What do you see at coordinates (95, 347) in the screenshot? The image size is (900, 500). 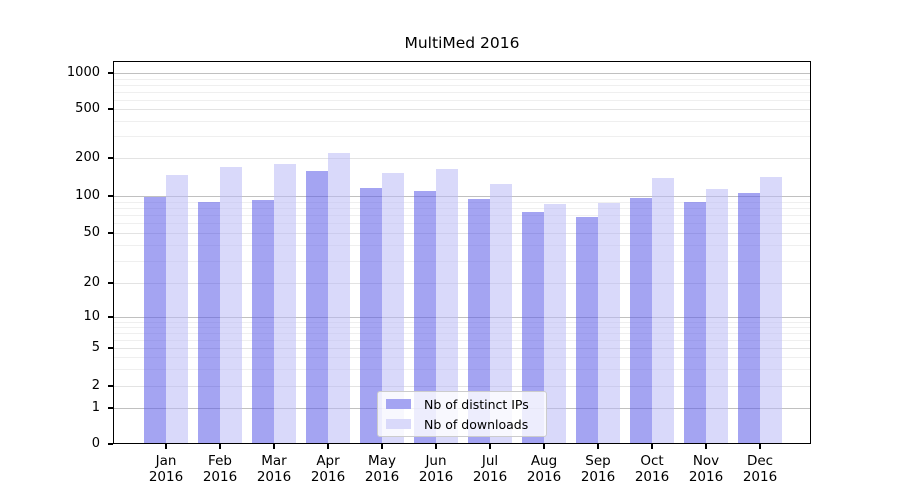 I see `y-tick-label: 5` at bounding box center [95, 347].